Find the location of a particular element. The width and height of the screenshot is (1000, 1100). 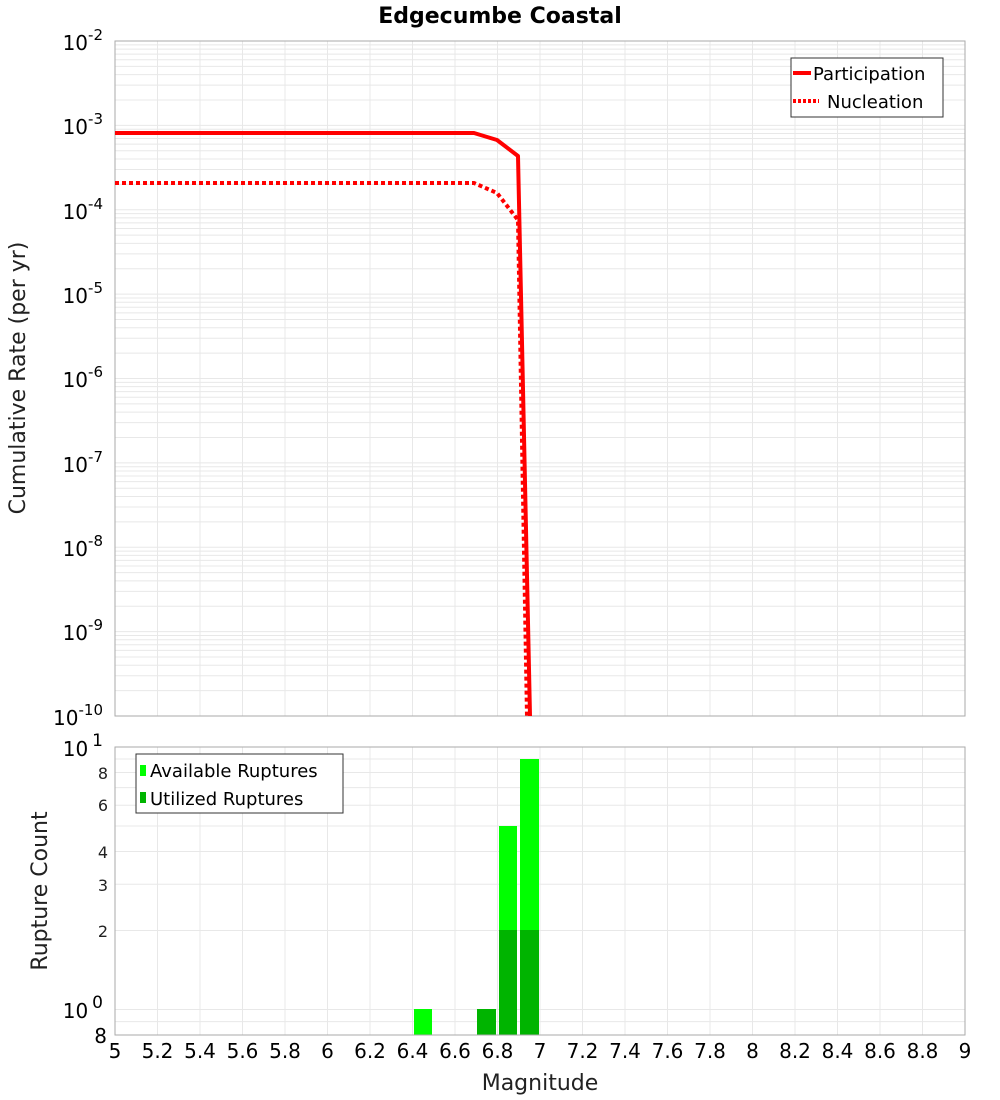

x-axis-label: Magnitude is located at coordinates (540, 1083).